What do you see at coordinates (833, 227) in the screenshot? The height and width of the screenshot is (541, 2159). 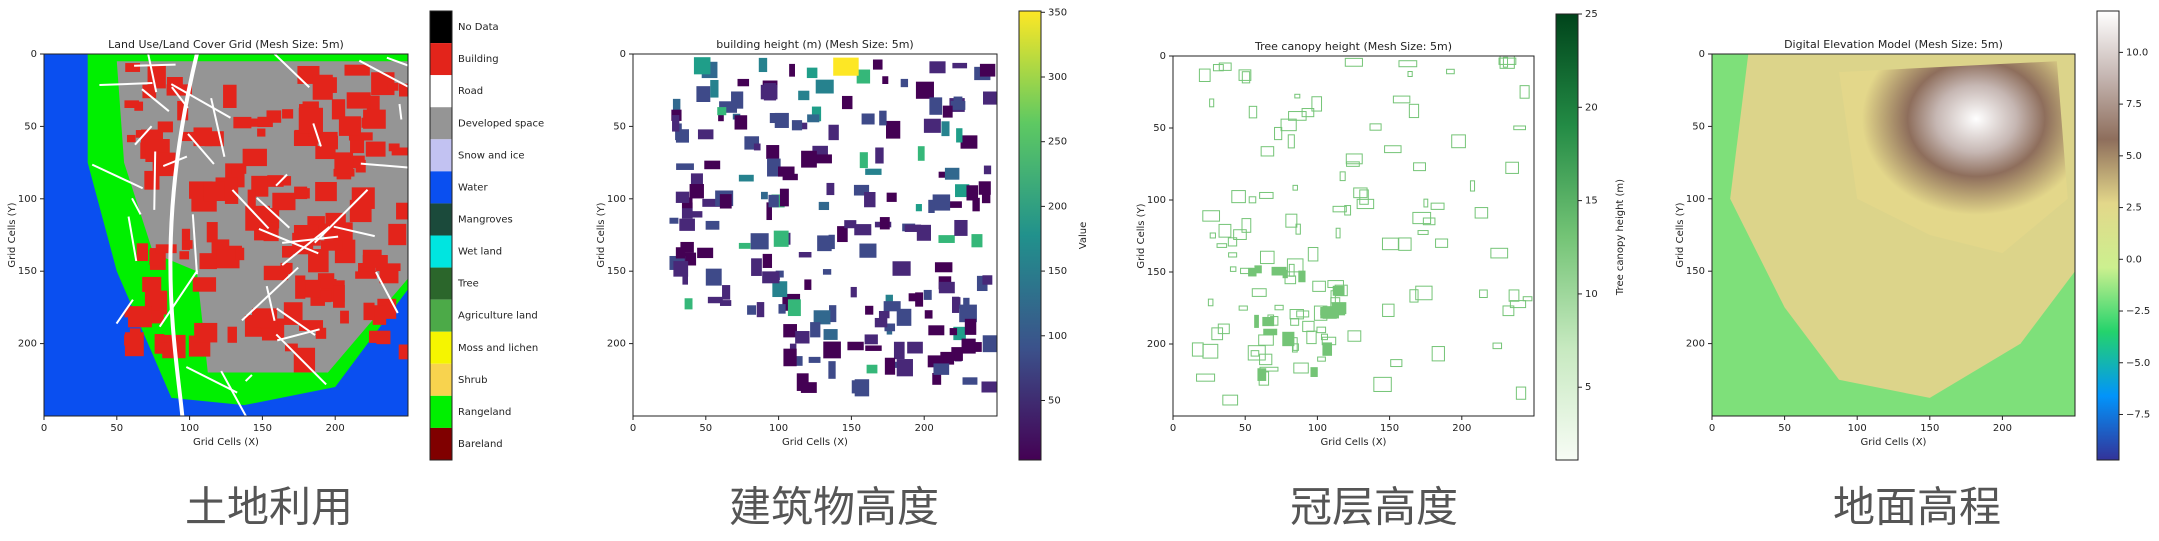 I see `heatmap-image` at bounding box center [833, 227].